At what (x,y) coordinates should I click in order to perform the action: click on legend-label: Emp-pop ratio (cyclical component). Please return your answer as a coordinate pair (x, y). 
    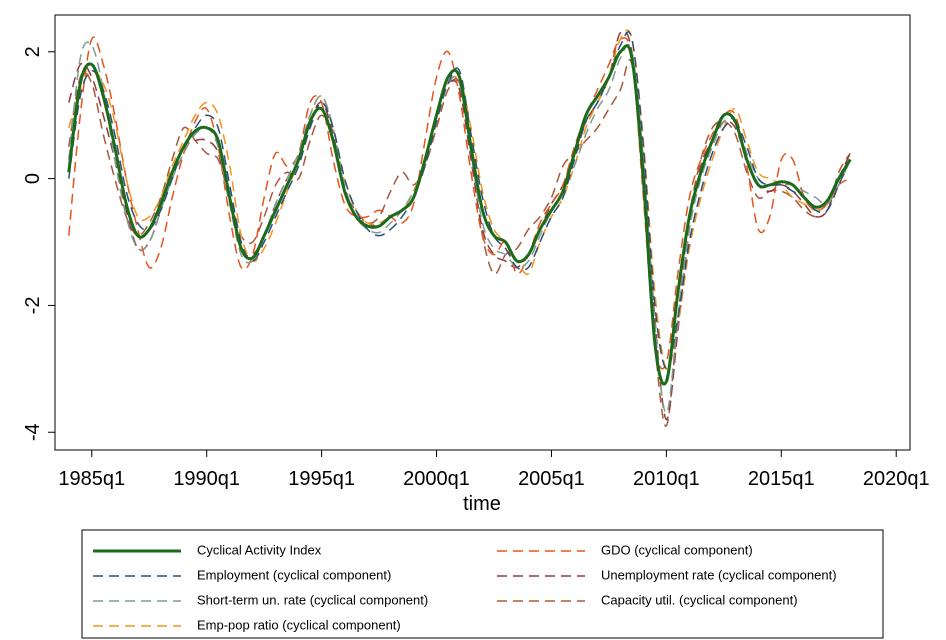
    Looking at the image, I should click on (299, 624).